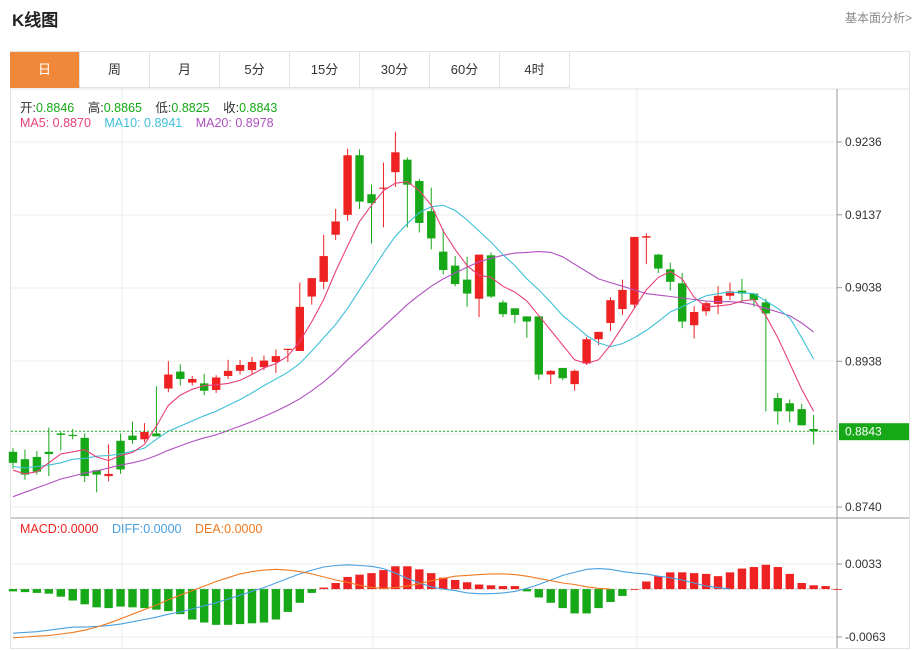 The image size is (920, 651). What do you see at coordinates (190, 108) in the screenshot?
I see `low-value: 0.8825` at bounding box center [190, 108].